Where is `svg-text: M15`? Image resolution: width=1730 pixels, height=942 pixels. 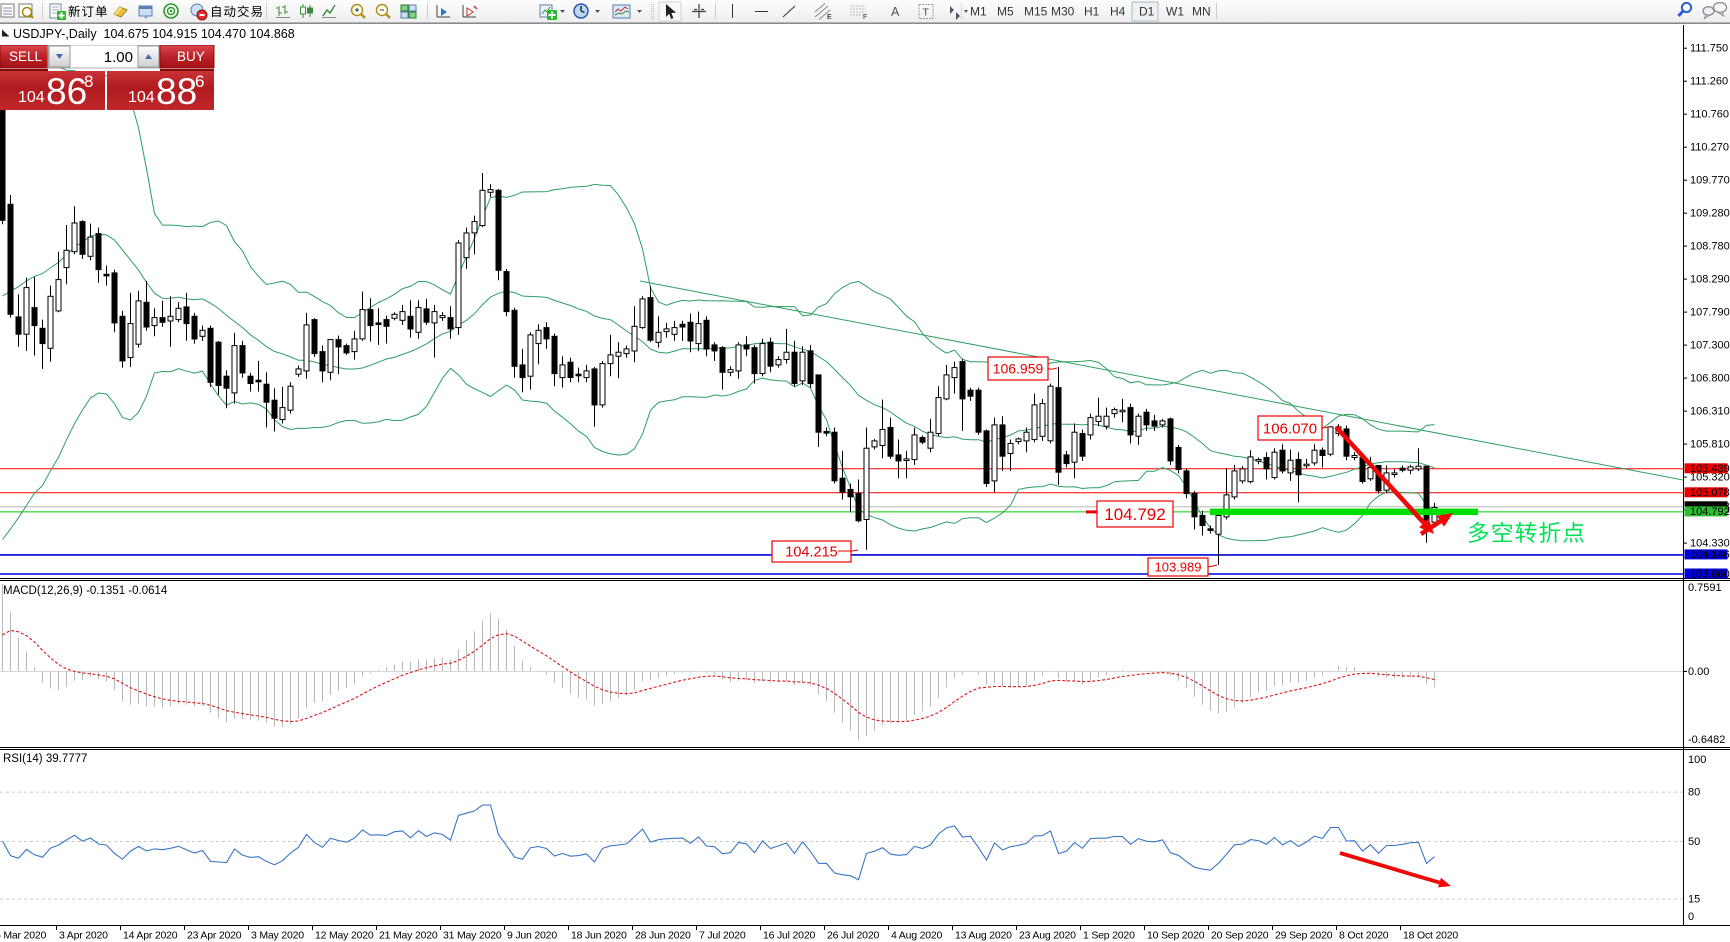 svg-text: M15 is located at coordinates (1036, 12).